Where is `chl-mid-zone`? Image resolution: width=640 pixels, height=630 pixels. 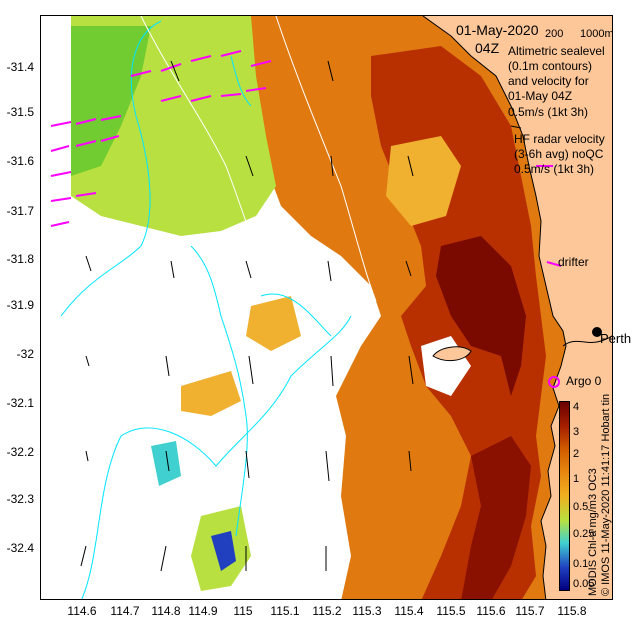 chl-mid-zone is located at coordinates (423, 181).